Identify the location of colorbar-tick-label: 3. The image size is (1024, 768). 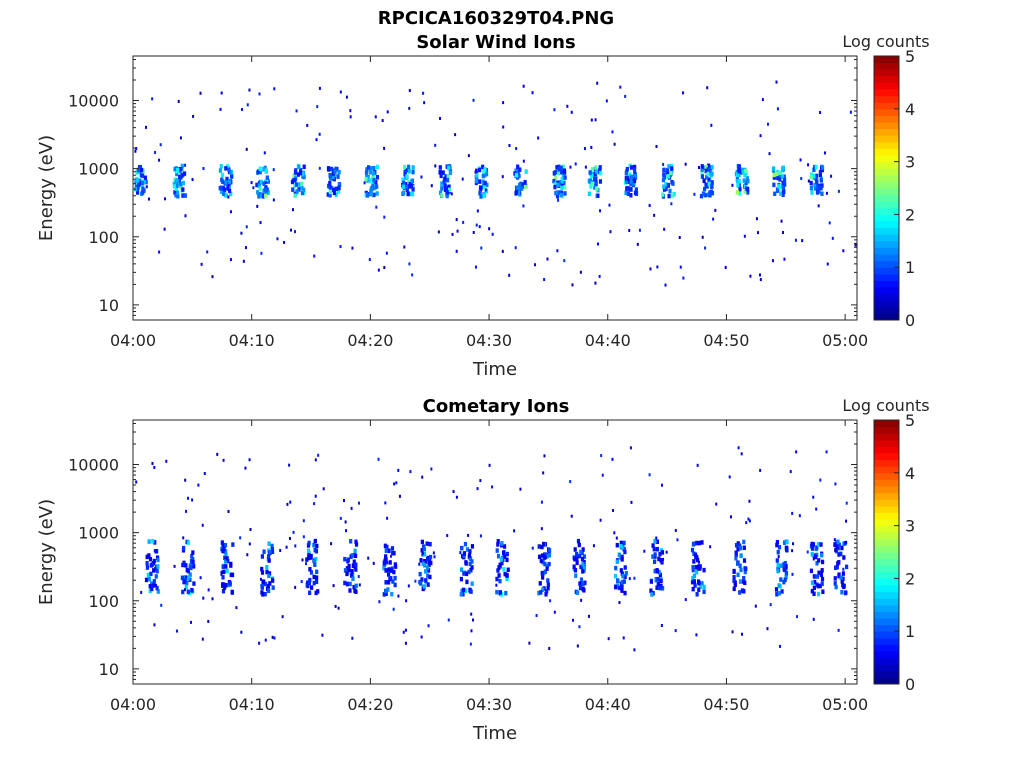
(910, 162).